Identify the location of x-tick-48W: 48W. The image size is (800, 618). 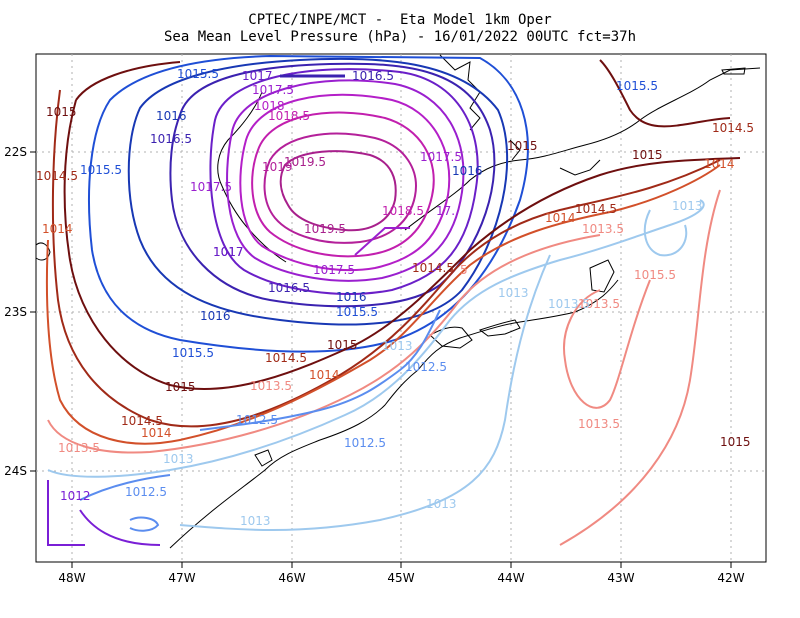
(71, 578).